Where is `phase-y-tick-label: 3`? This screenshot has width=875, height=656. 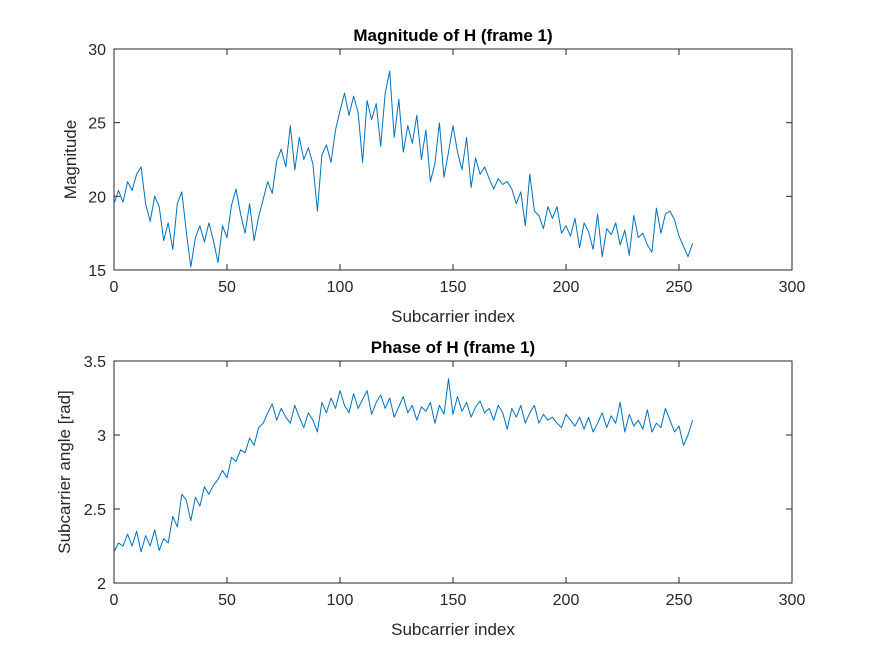
phase-y-tick-label: 3 is located at coordinates (101, 436).